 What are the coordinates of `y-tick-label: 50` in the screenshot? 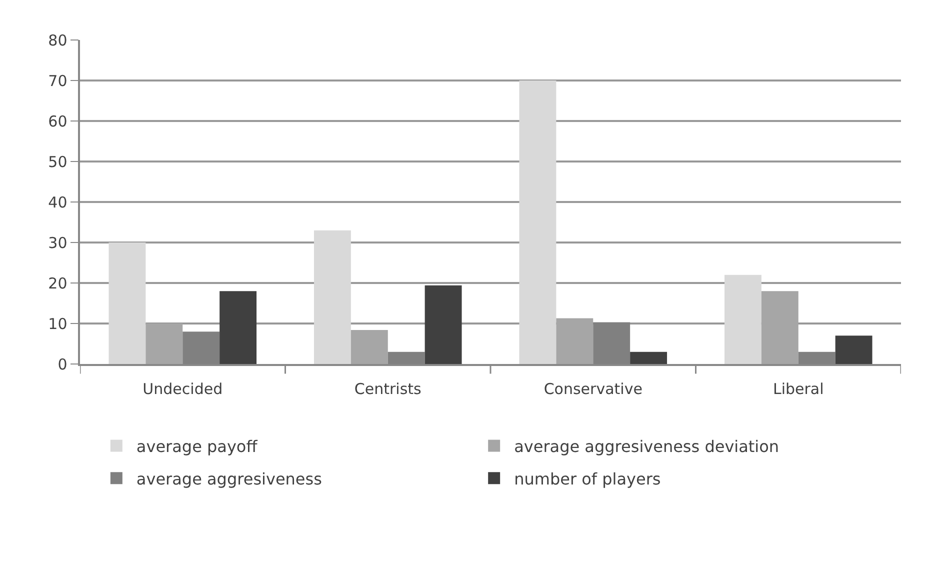 It's located at (58, 161).